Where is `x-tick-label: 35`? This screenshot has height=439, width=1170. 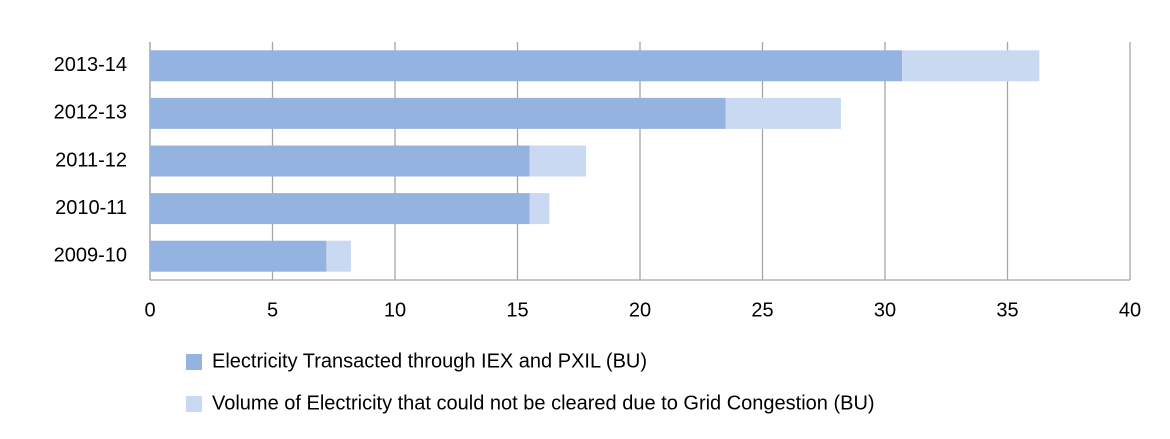 x-tick-label: 35 is located at coordinates (1007, 310).